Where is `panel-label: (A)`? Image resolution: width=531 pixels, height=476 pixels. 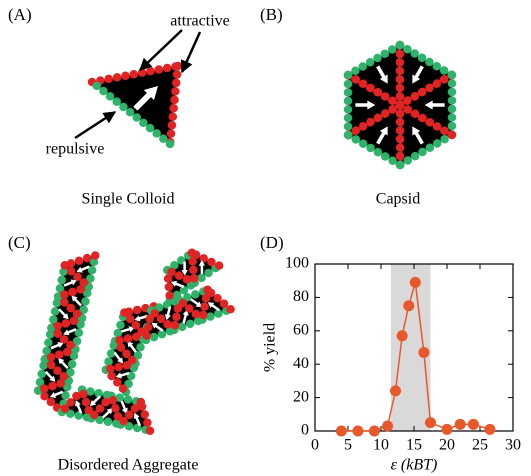
panel-label: (A) is located at coordinates (20, 14).